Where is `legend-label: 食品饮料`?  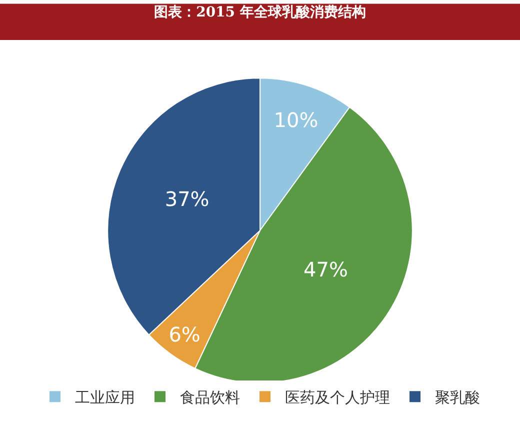
legend-label: 食品饮料 is located at coordinates (210, 397).